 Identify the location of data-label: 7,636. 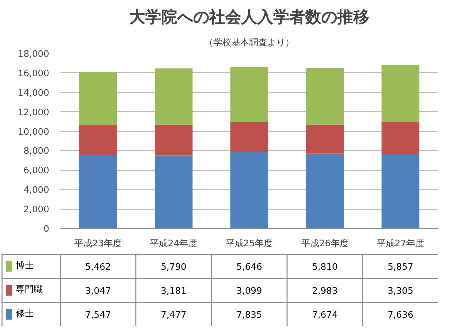
(401, 316).